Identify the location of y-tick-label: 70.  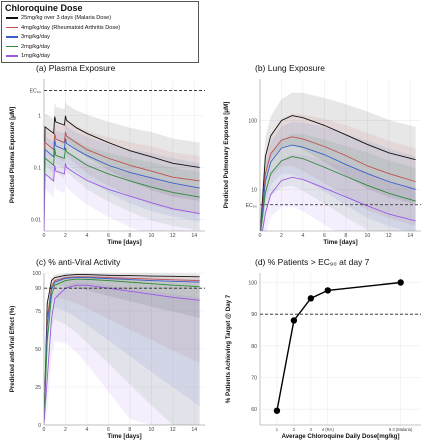
(254, 379).